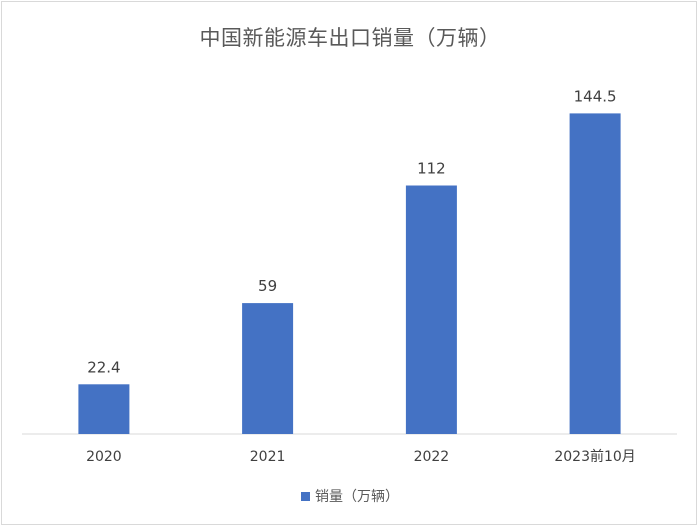 The width and height of the screenshot is (700, 528). What do you see at coordinates (267, 286) in the screenshot?
I see `data-label: 59` at bounding box center [267, 286].